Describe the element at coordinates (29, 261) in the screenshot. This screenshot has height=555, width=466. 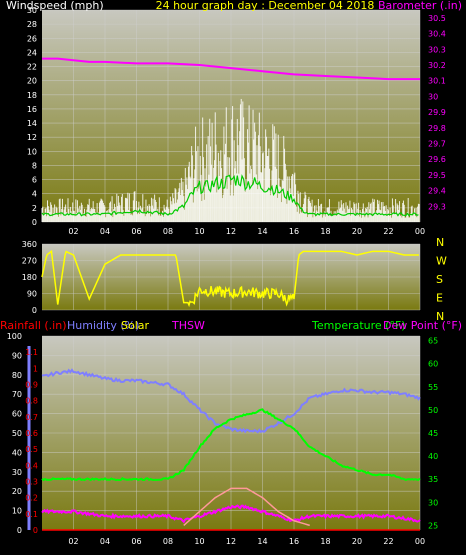
I see `direction-tick: 270` at that location.